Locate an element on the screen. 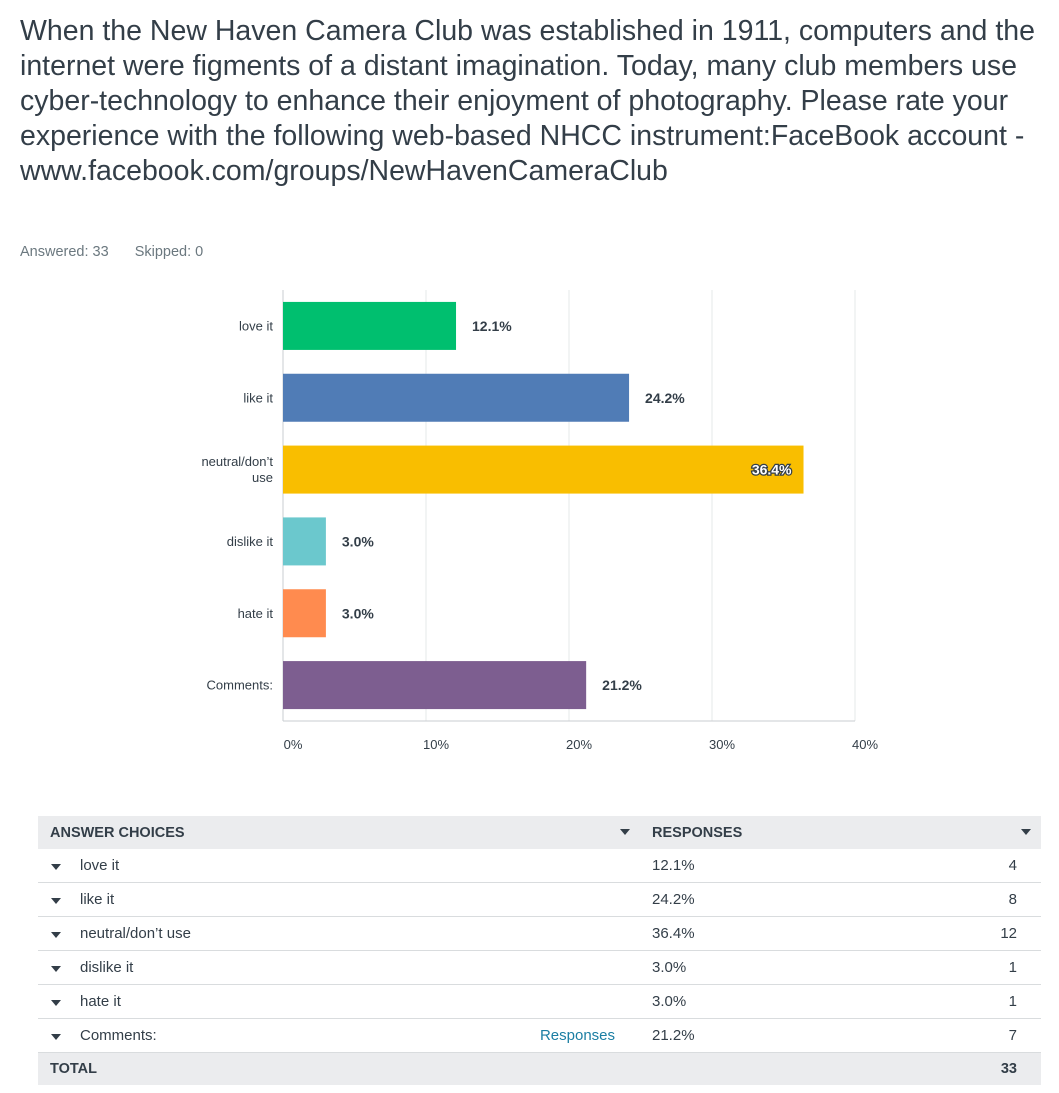 This screenshot has width=1059, height=1093. category-label: like it is located at coordinates (258, 397).